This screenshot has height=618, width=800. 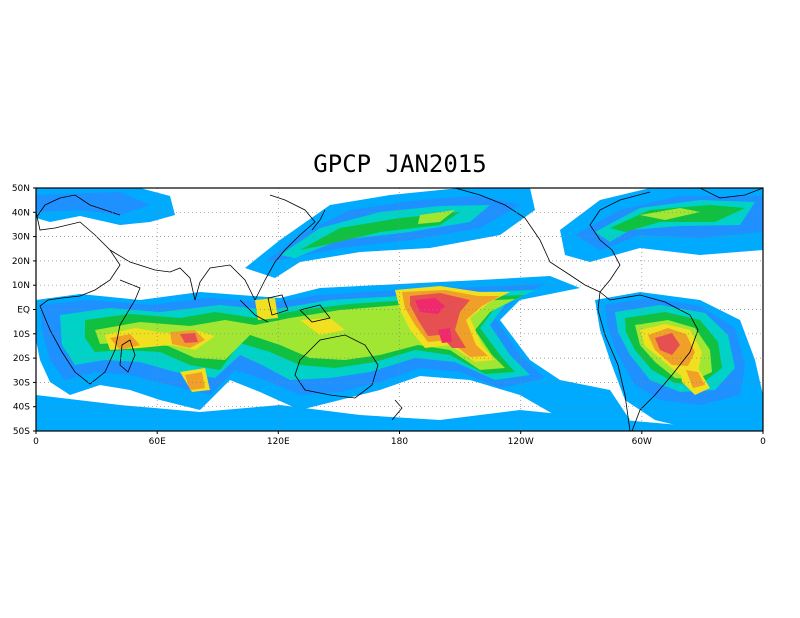 I want to click on lat-label: 40N, so click(x=21, y=213).